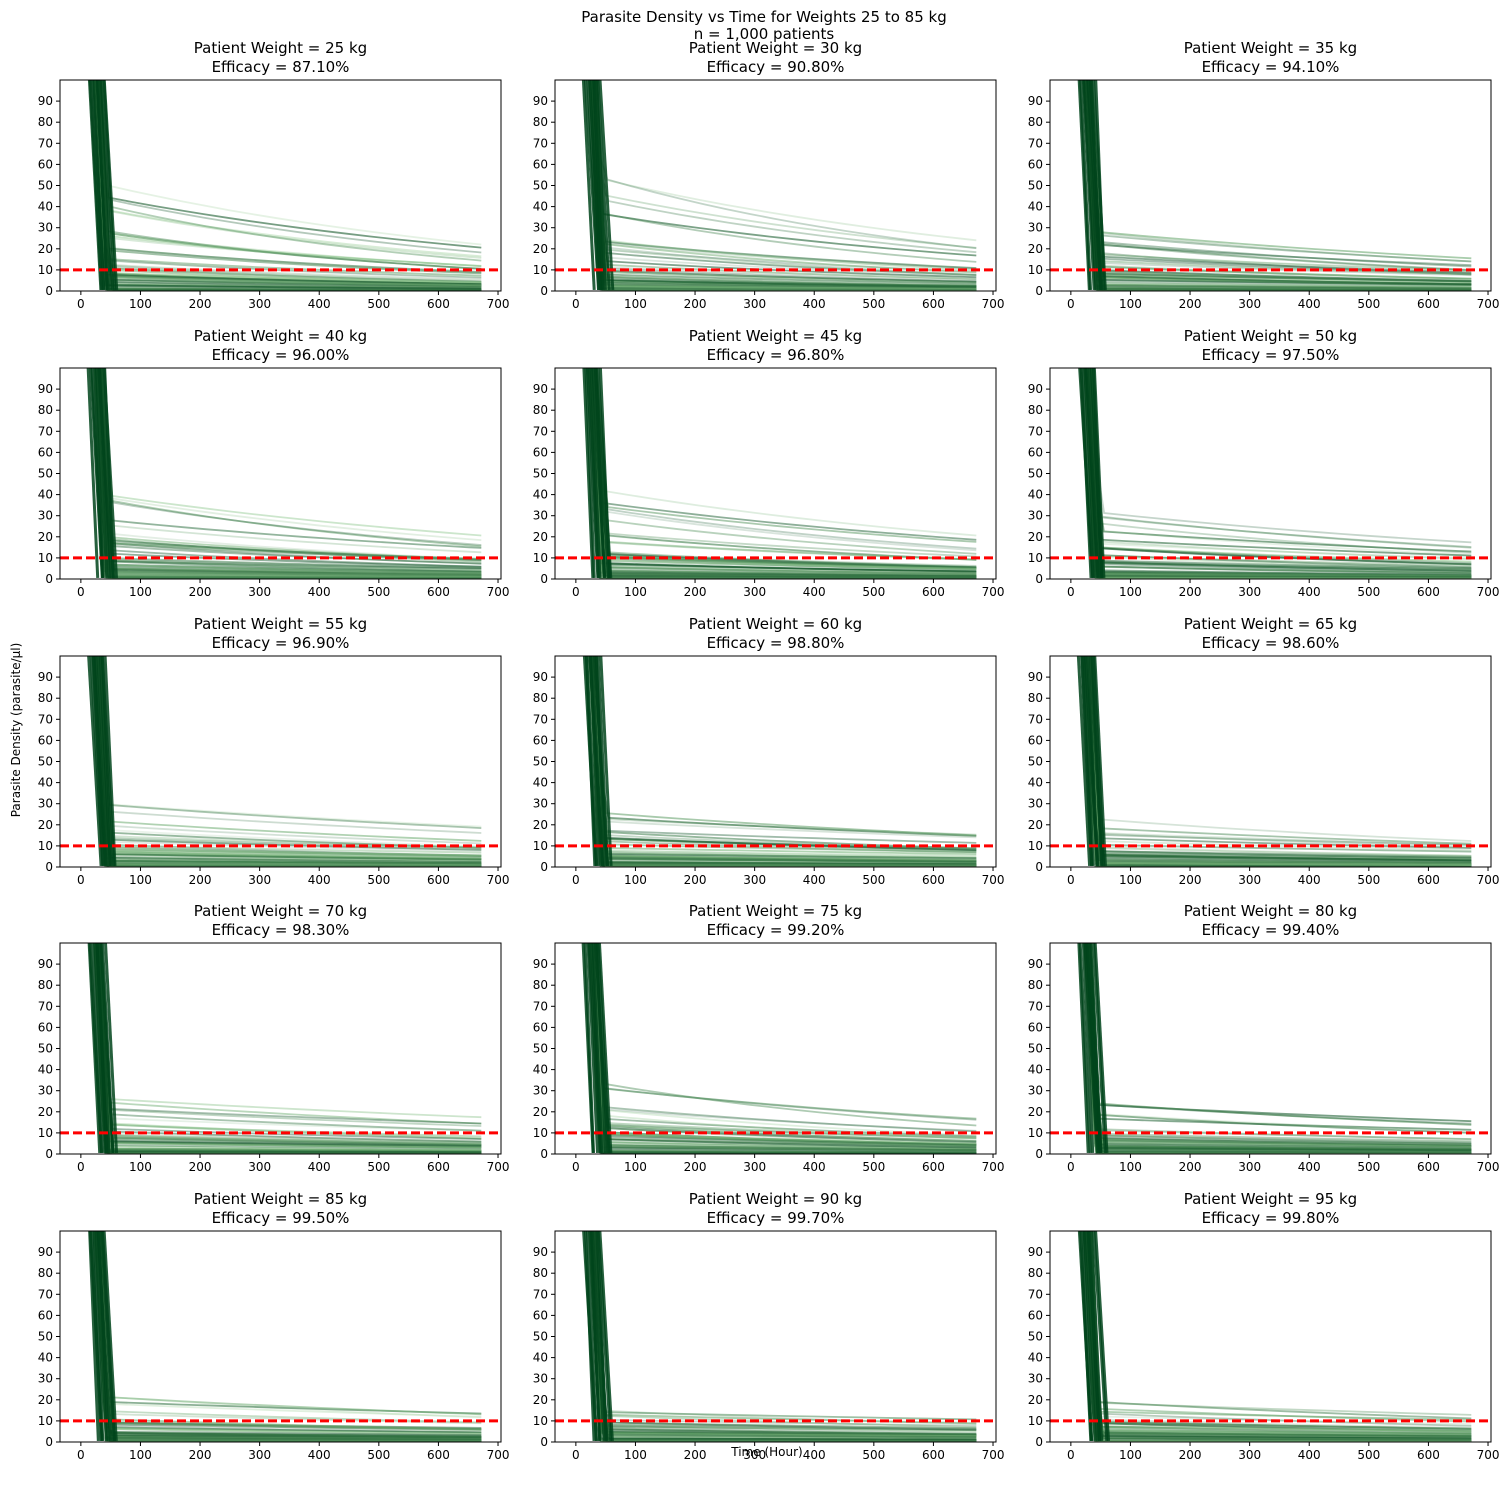 This screenshot has height=1497, width=1511. What do you see at coordinates (281, 930) in the screenshot?
I see `subplot-efficacy: Efficacy = 98.30%` at bounding box center [281, 930].